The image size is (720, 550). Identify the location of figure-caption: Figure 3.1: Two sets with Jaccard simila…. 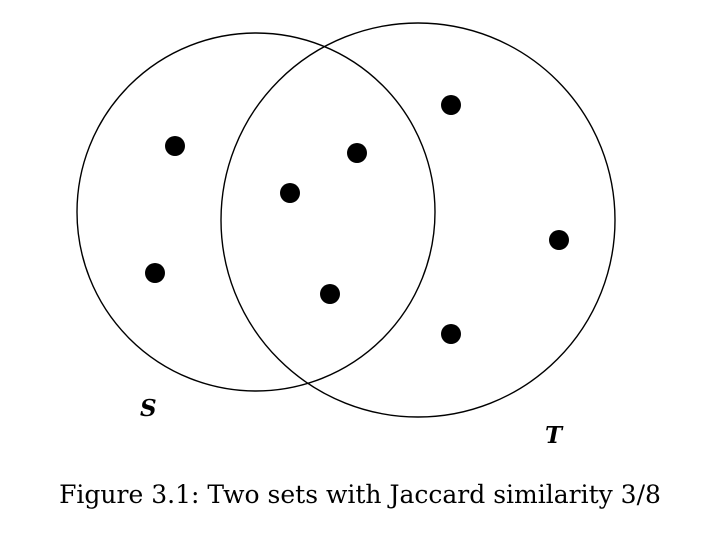
(360, 494).